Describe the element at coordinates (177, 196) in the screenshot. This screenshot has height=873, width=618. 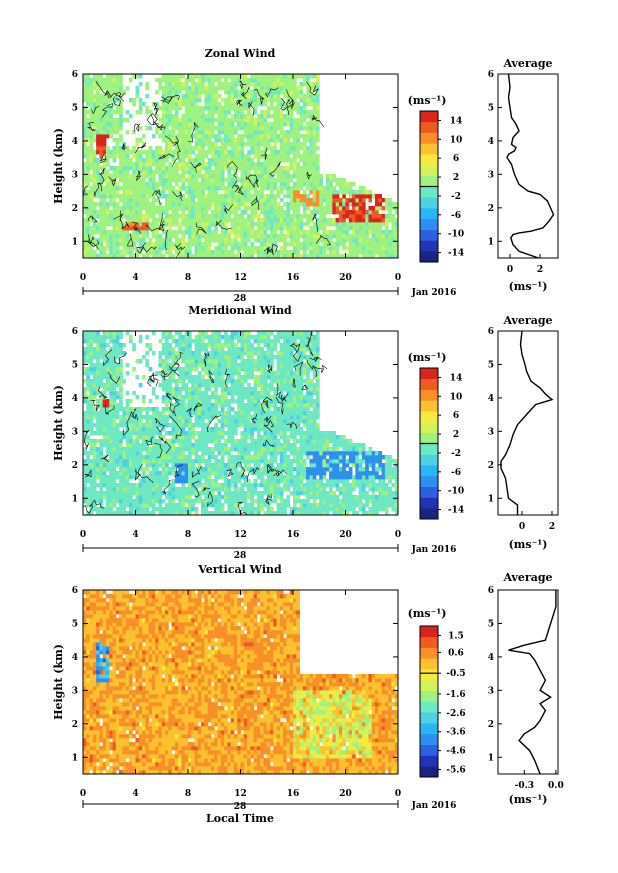
I see `contour-line` at that location.